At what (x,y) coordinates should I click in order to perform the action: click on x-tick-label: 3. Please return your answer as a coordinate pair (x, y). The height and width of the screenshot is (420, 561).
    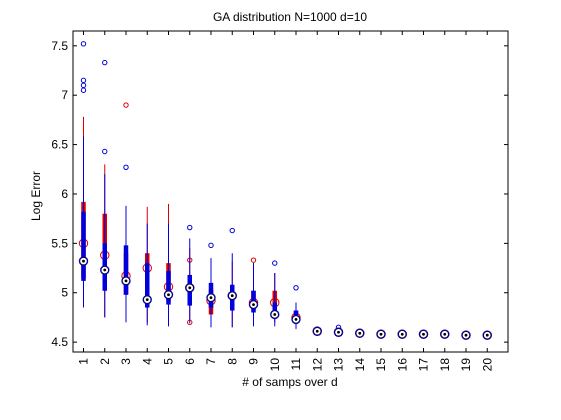
    Looking at the image, I should click on (126, 361).